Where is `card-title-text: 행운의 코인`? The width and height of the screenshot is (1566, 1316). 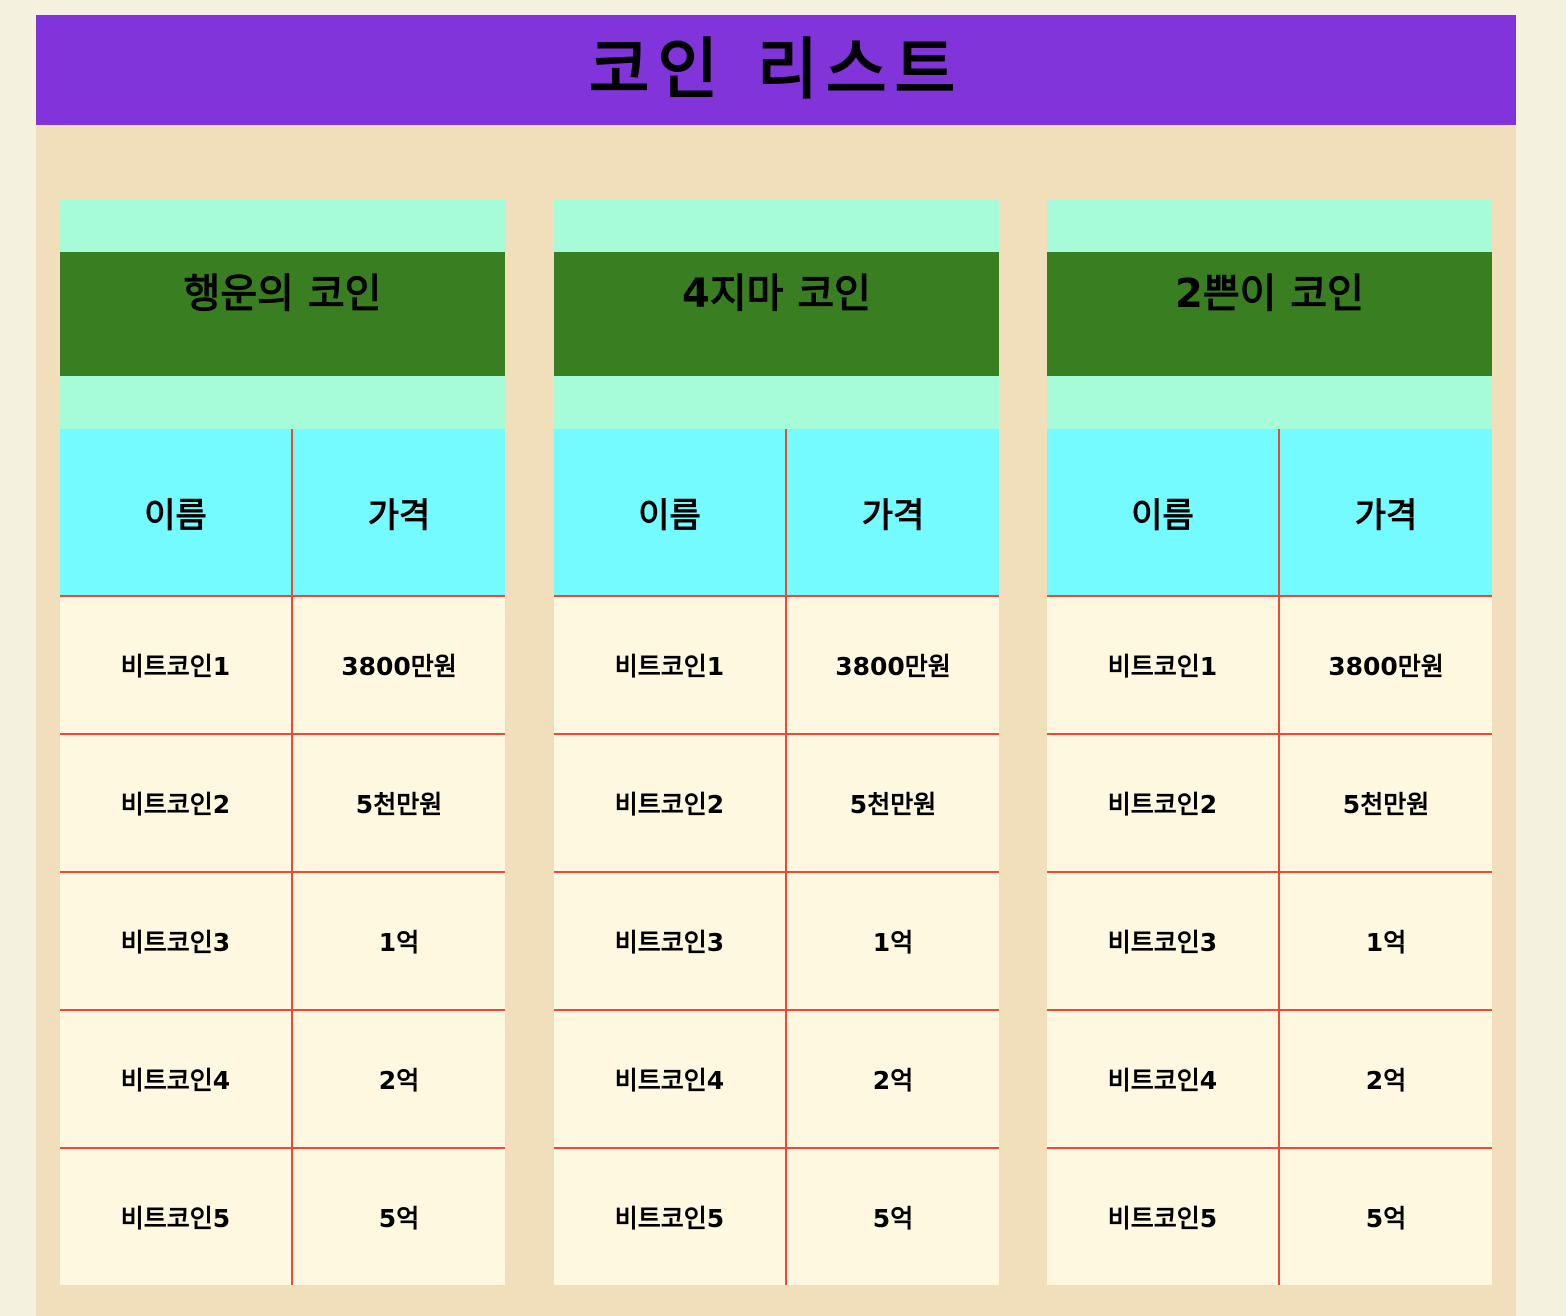
card-title-text: 행운의 코인 is located at coordinates (282, 294).